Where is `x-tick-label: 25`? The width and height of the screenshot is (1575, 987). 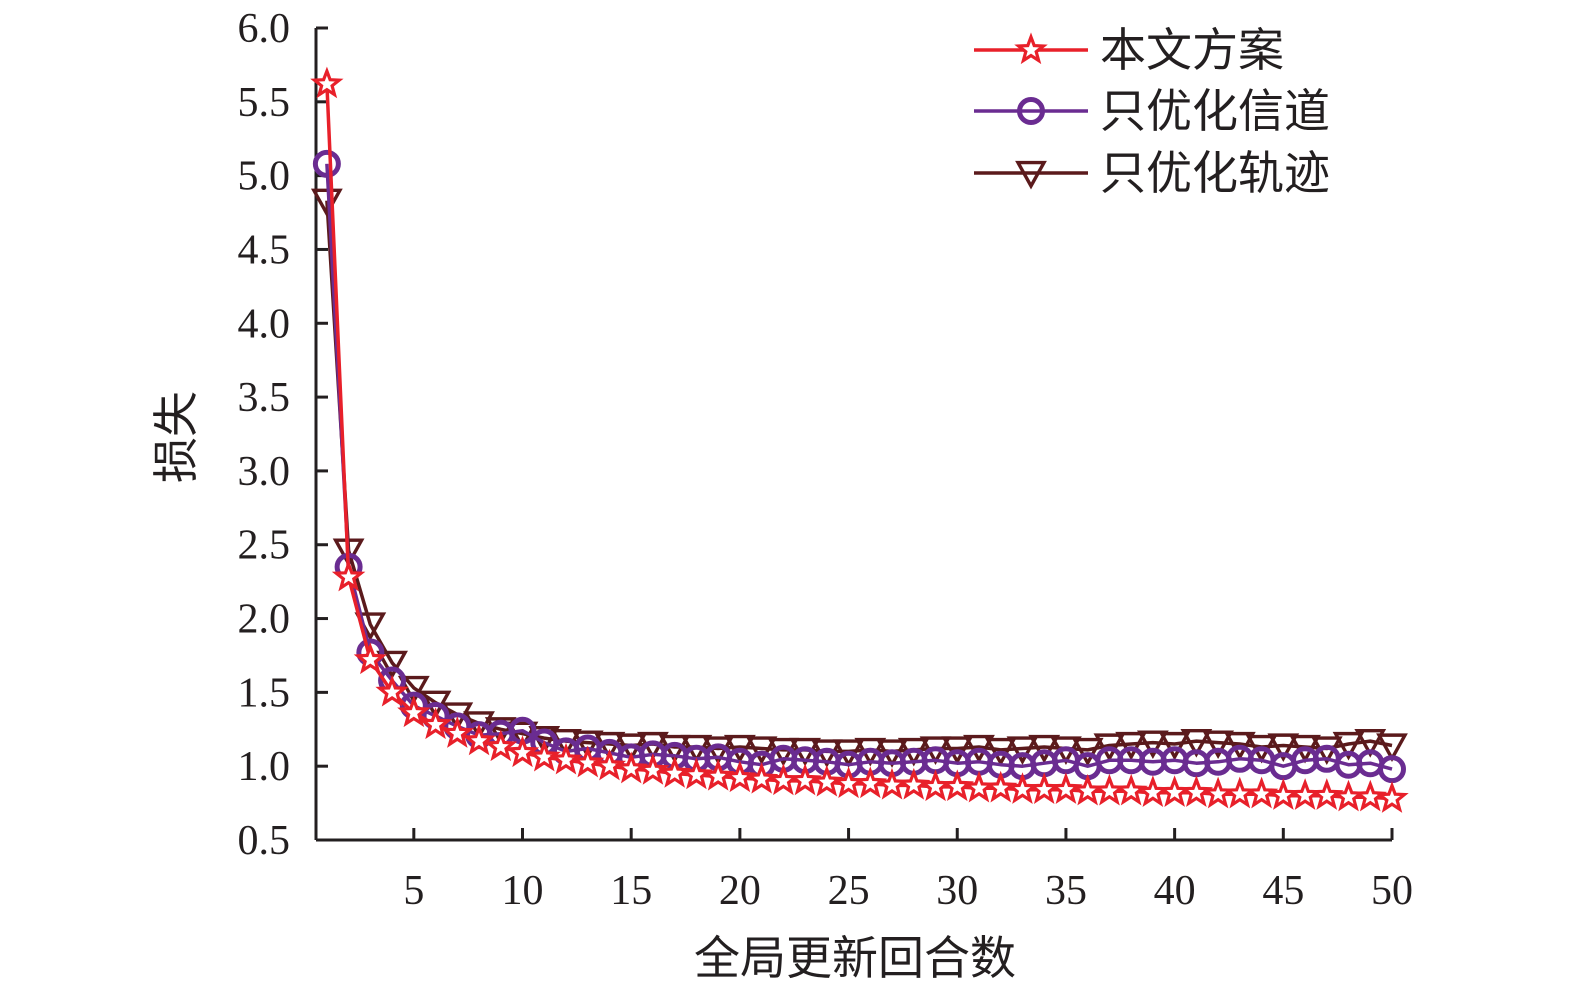 x-tick-label: 25 is located at coordinates (849, 891).